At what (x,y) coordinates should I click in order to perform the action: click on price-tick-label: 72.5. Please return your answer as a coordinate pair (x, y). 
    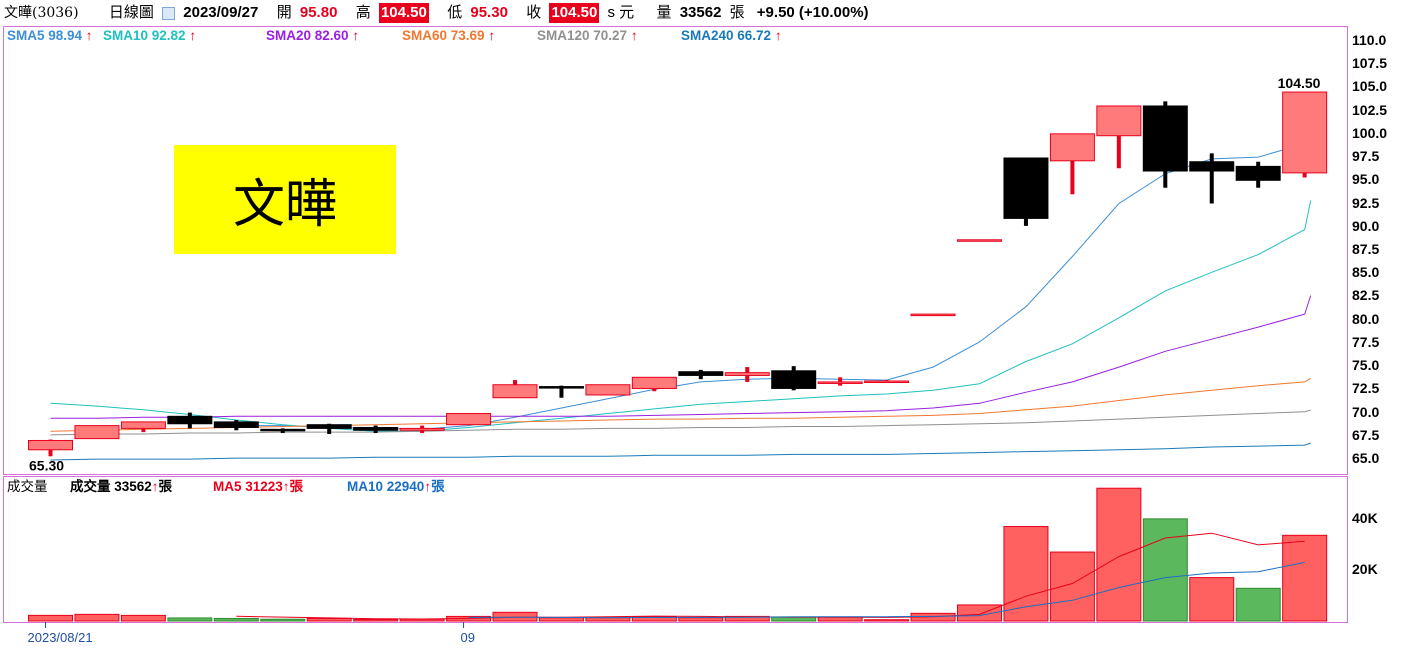
    Looking at the image, I should click on (1366, 388).